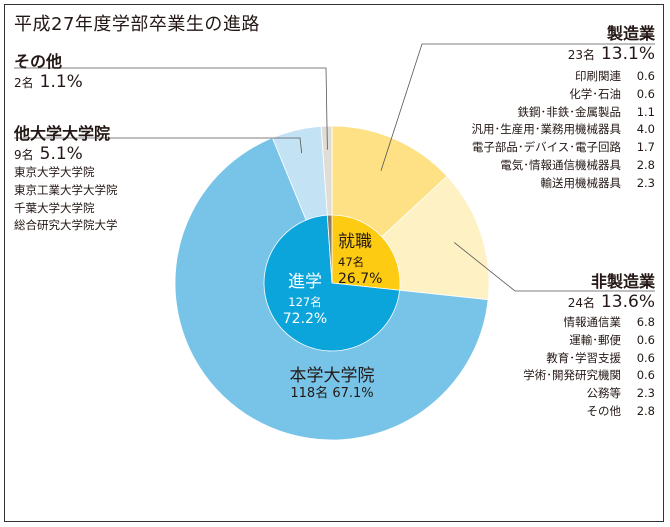 The height and width of the screenshot is (527, 670). What do you see at coordinates (38, 61) in the screenshot?
I see `label-sonota-name: その他` at bounding box center [38, 61].